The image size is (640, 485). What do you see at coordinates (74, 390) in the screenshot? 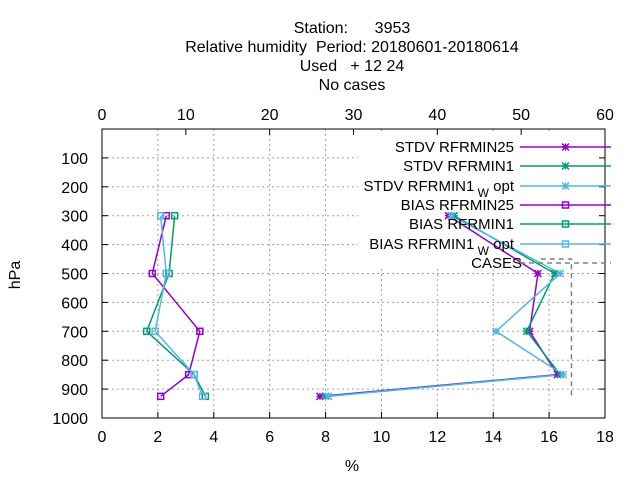
I see `y-tick-label: 900` at bounding box center [74, 390].